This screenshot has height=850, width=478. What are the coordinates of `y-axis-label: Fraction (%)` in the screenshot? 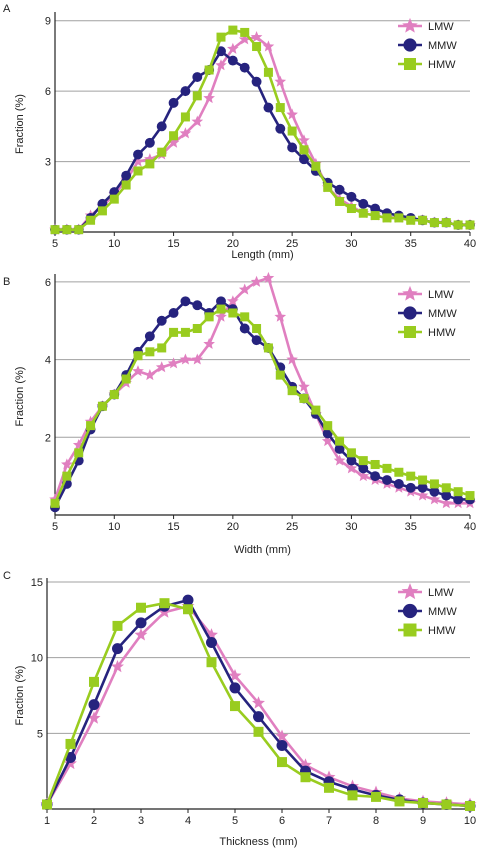 It's located at (20, 696).